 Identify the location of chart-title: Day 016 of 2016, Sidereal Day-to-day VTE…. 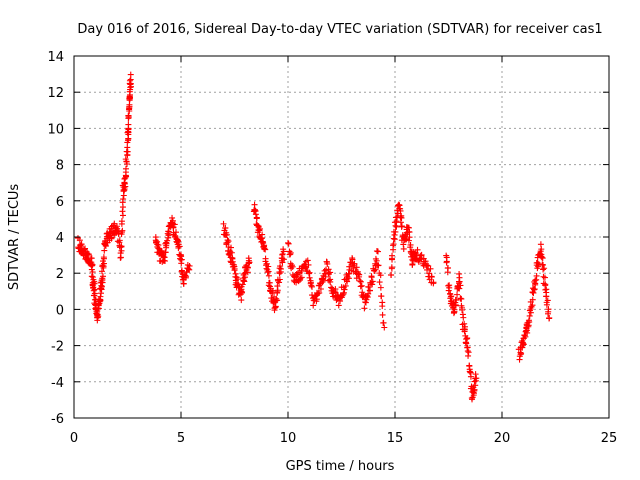
(339, 29).